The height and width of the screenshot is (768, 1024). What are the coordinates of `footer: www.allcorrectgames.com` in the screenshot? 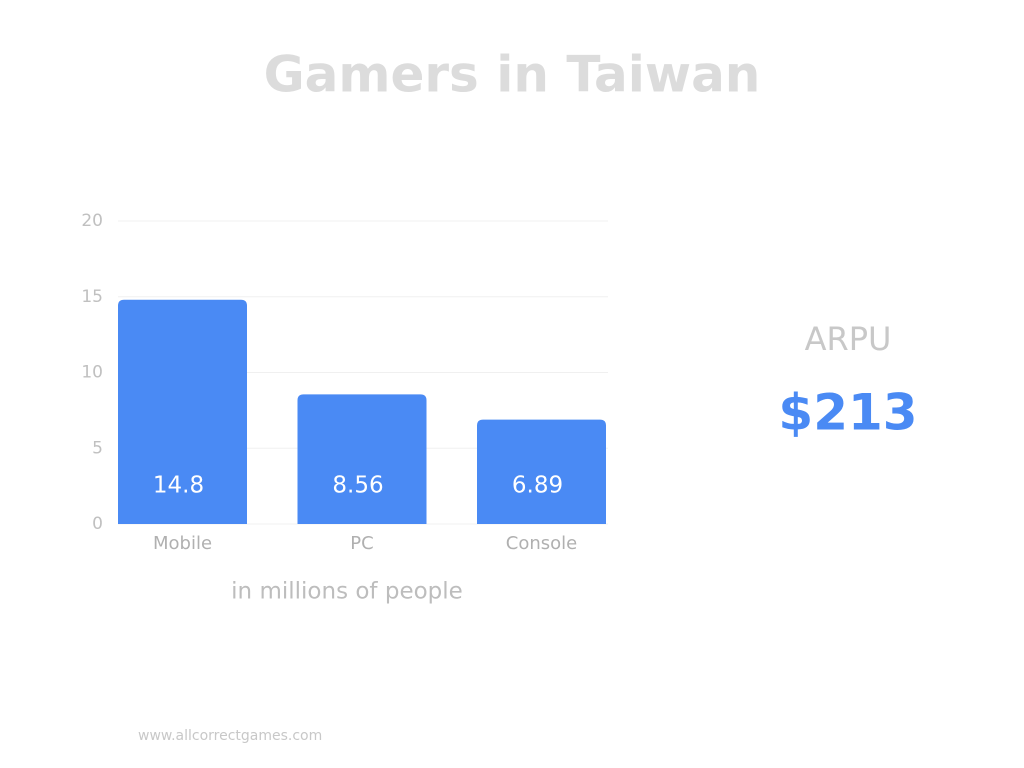 It's located at (230, 736).